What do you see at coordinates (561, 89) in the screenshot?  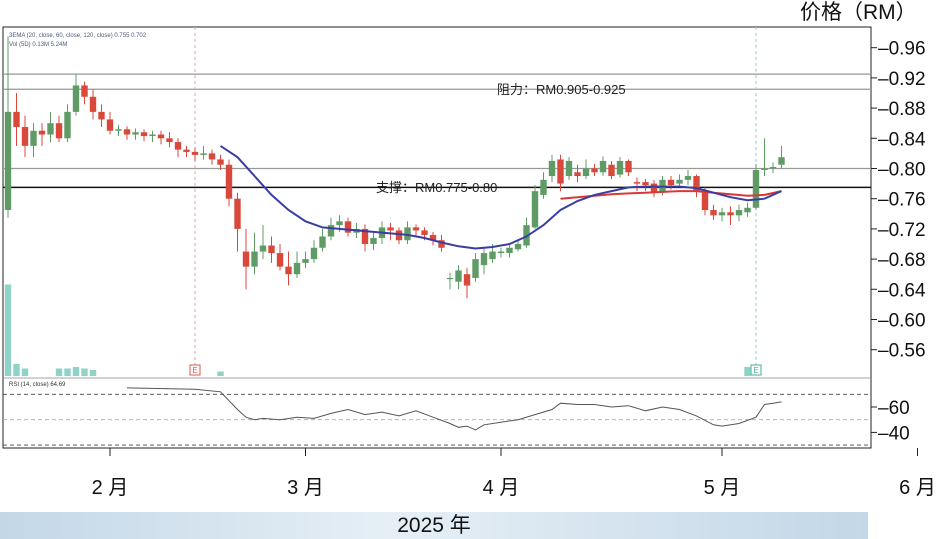 I see `resistance-label: 阻力：RM0.905-0.925` at bounding box center [561, 89].